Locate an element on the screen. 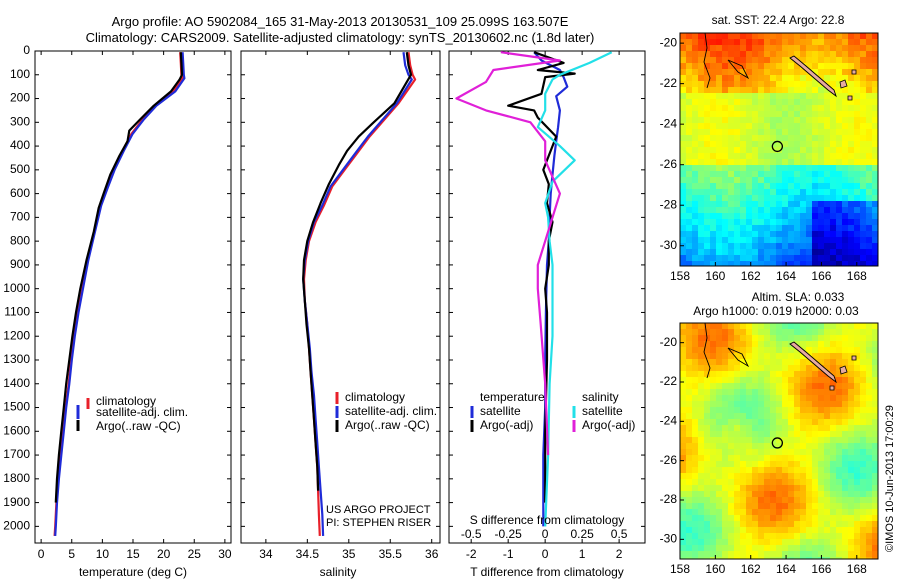  x-tick-label: 10 is located at coordinates (103, 554).